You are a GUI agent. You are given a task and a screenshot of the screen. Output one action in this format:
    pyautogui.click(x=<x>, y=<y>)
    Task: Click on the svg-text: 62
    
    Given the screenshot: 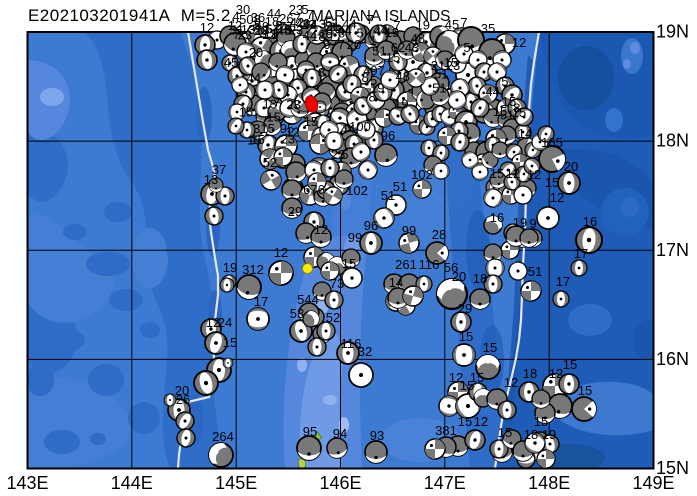 What is the action you would take?
    pyautogui.click(x=398, y=47)
    